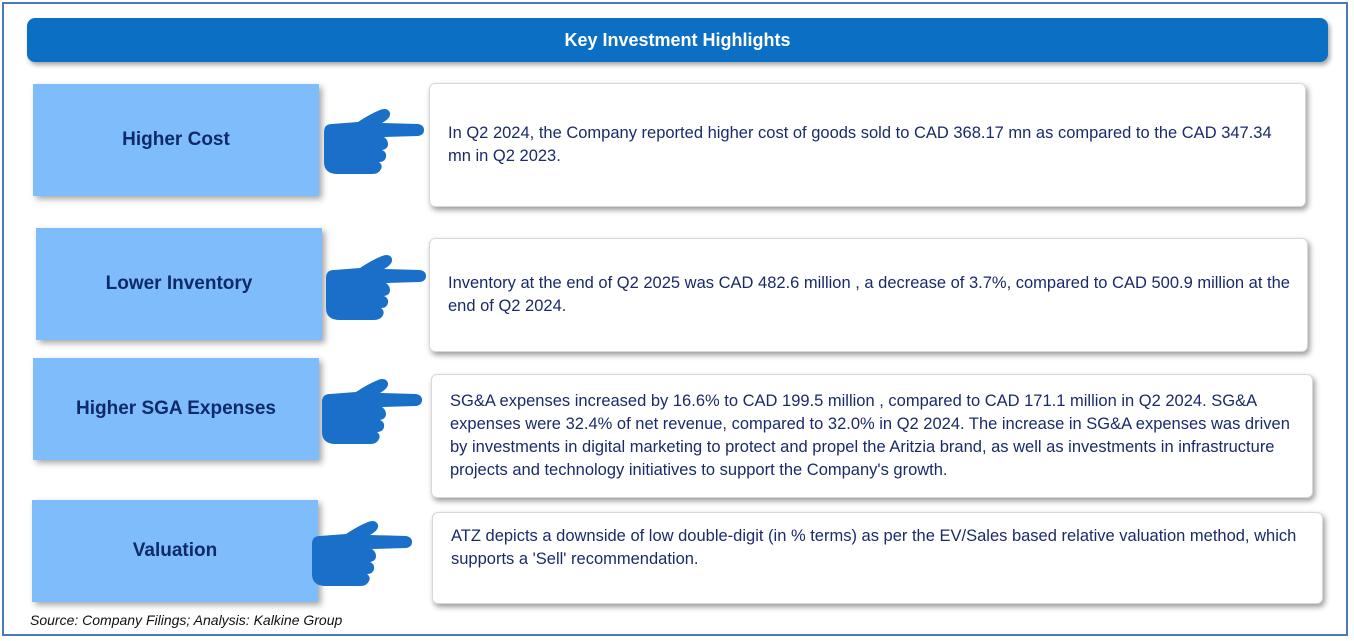  Describe the element at coordinates (677, 40) in the screenshot. I see `page-title: Key Investment Highlights` at that location.